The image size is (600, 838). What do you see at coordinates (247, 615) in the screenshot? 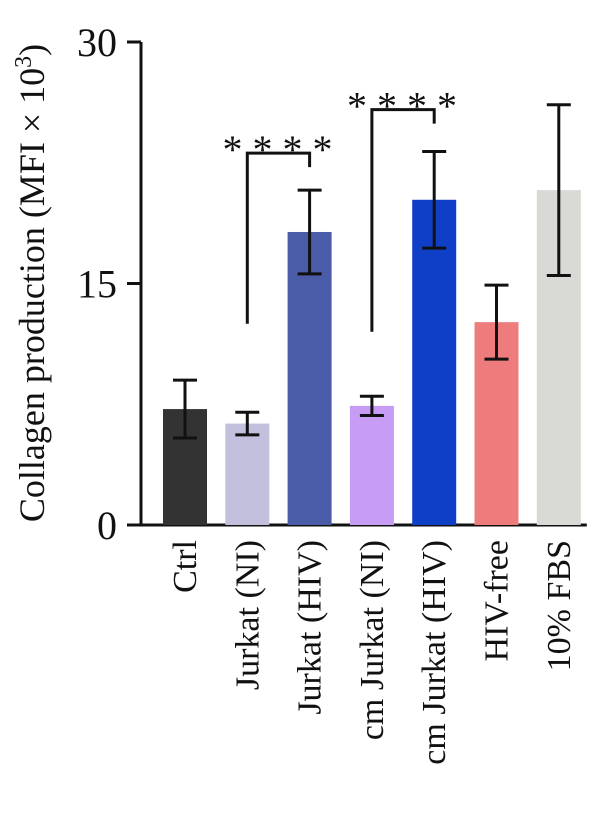
I see `x-category-label: Jurkat (NI)` at bounding box center [247, 615].